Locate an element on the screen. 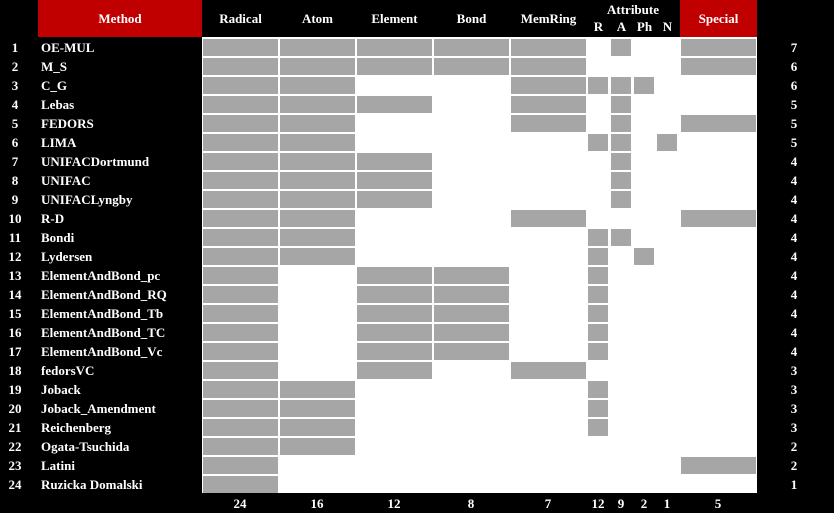 The image size is (834, 513). row-number: 15 is located at coordinates (15, 313).